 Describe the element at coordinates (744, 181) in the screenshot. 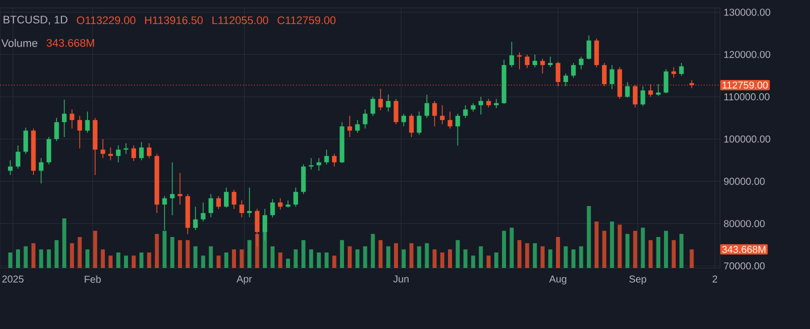

I see `y-tick-label: 90000.00` at that location.